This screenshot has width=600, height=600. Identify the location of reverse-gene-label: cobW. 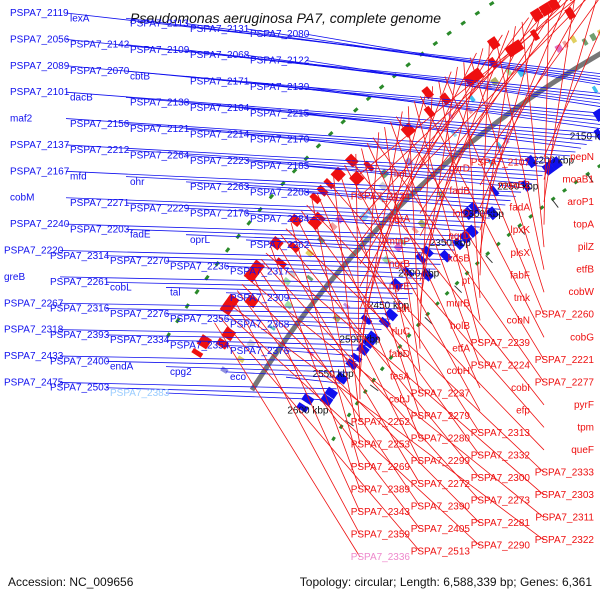
(581, 292).